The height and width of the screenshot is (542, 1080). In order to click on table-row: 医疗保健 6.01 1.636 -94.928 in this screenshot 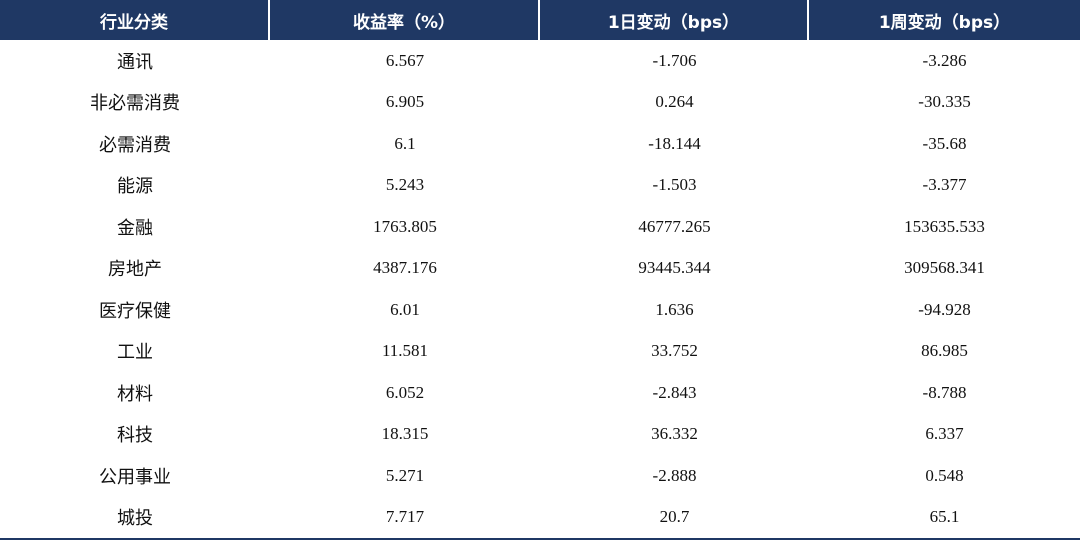, I will do `click(540, 310)`.